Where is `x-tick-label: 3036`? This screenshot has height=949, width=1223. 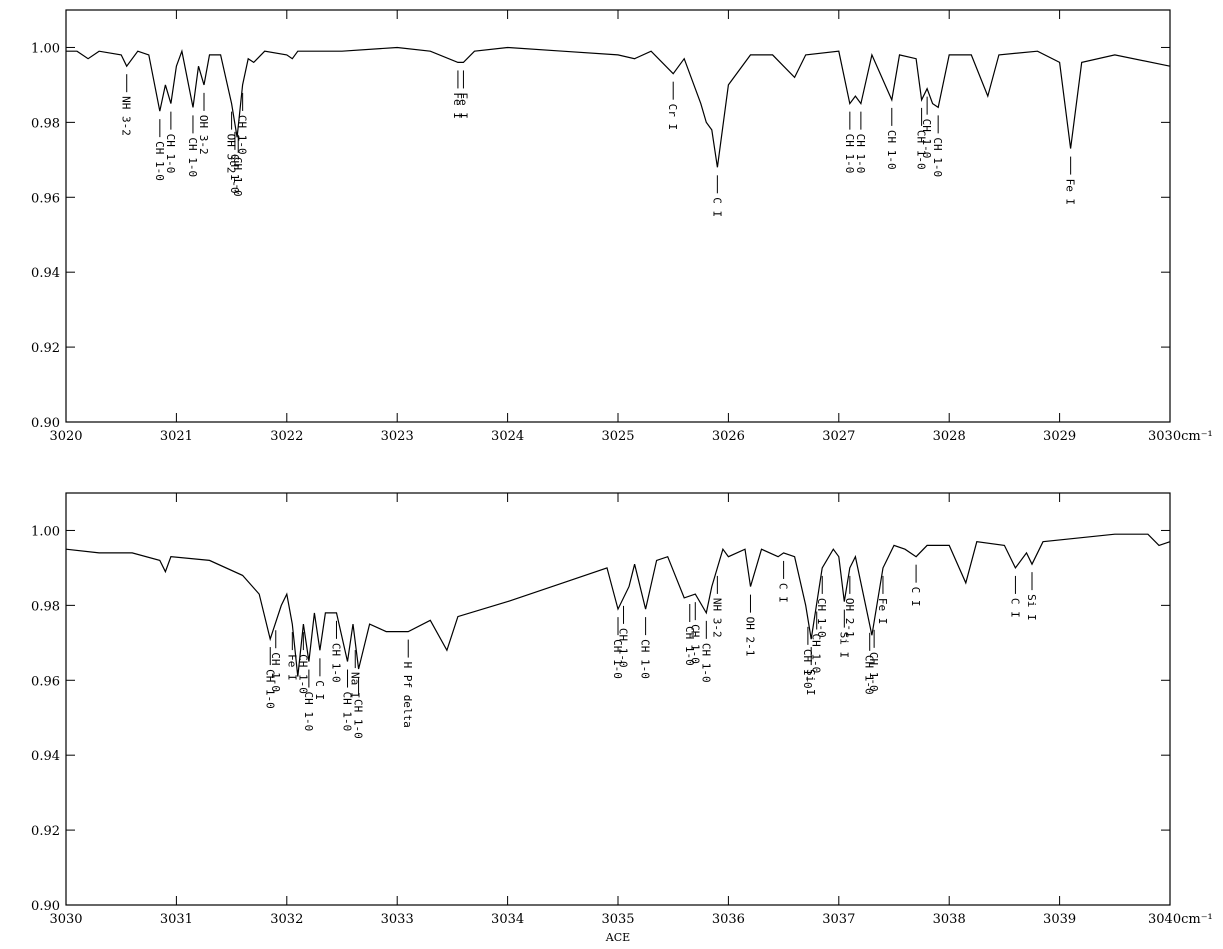
x-tick-label: 3036 is located at coordinates (728, 919).